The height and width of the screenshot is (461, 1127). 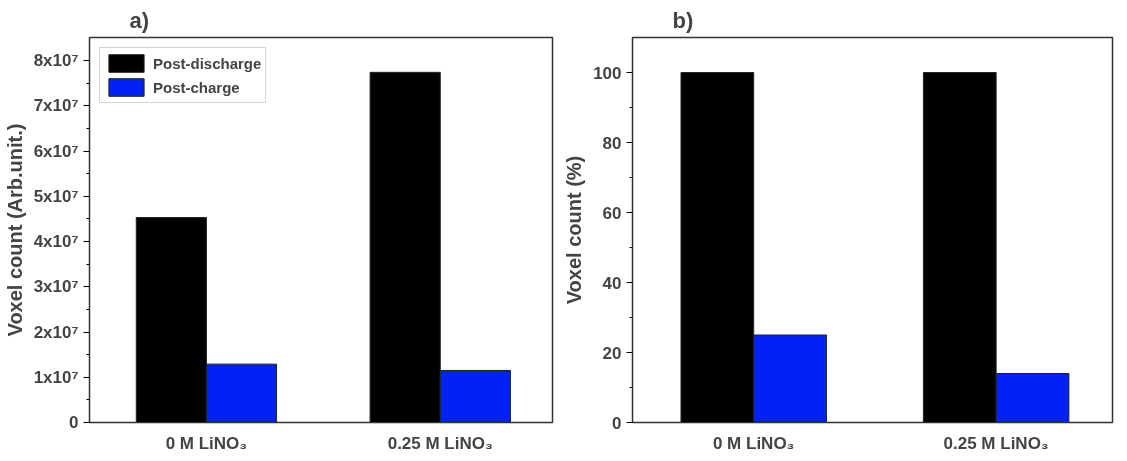 I want to click on y-tick-label: 40, so click(x=612, y=283).